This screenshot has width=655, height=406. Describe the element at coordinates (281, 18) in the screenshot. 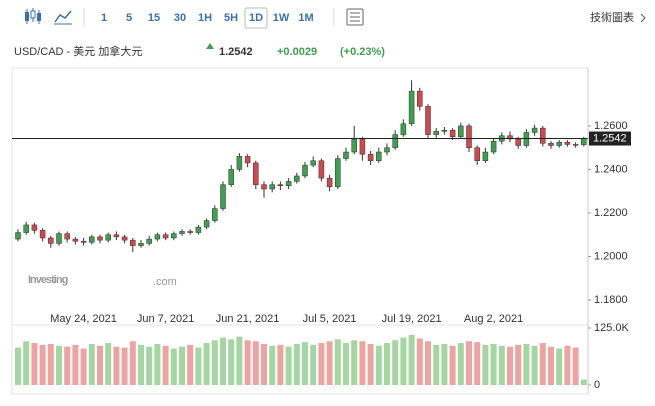

I see `interval-button: 1W` at that location.